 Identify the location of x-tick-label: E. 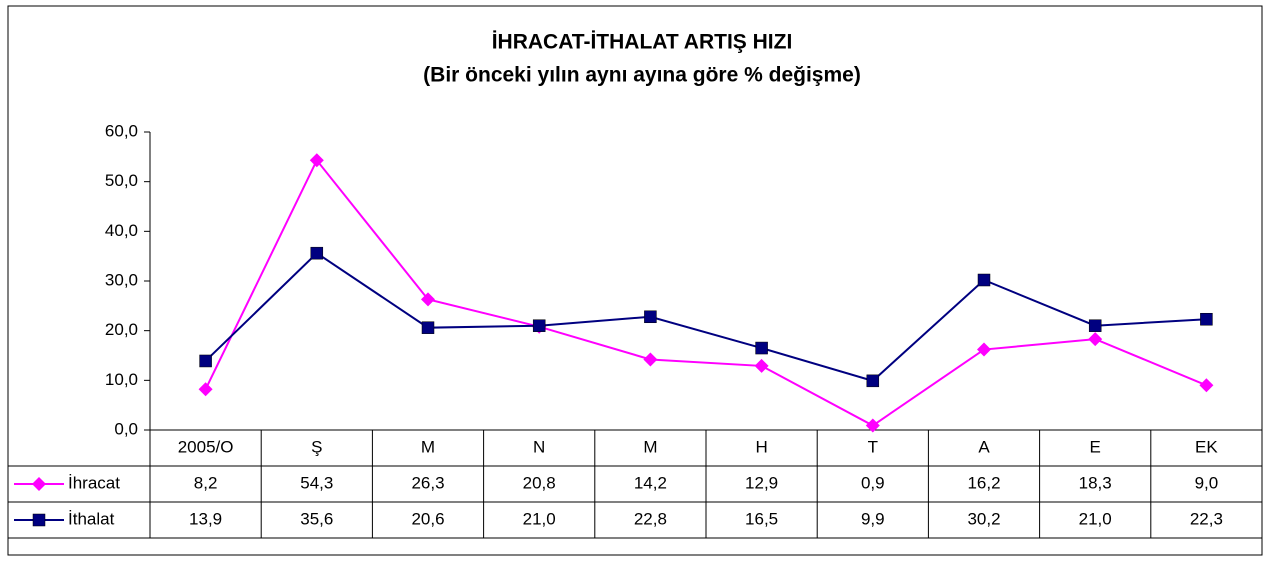
(1095, 446).